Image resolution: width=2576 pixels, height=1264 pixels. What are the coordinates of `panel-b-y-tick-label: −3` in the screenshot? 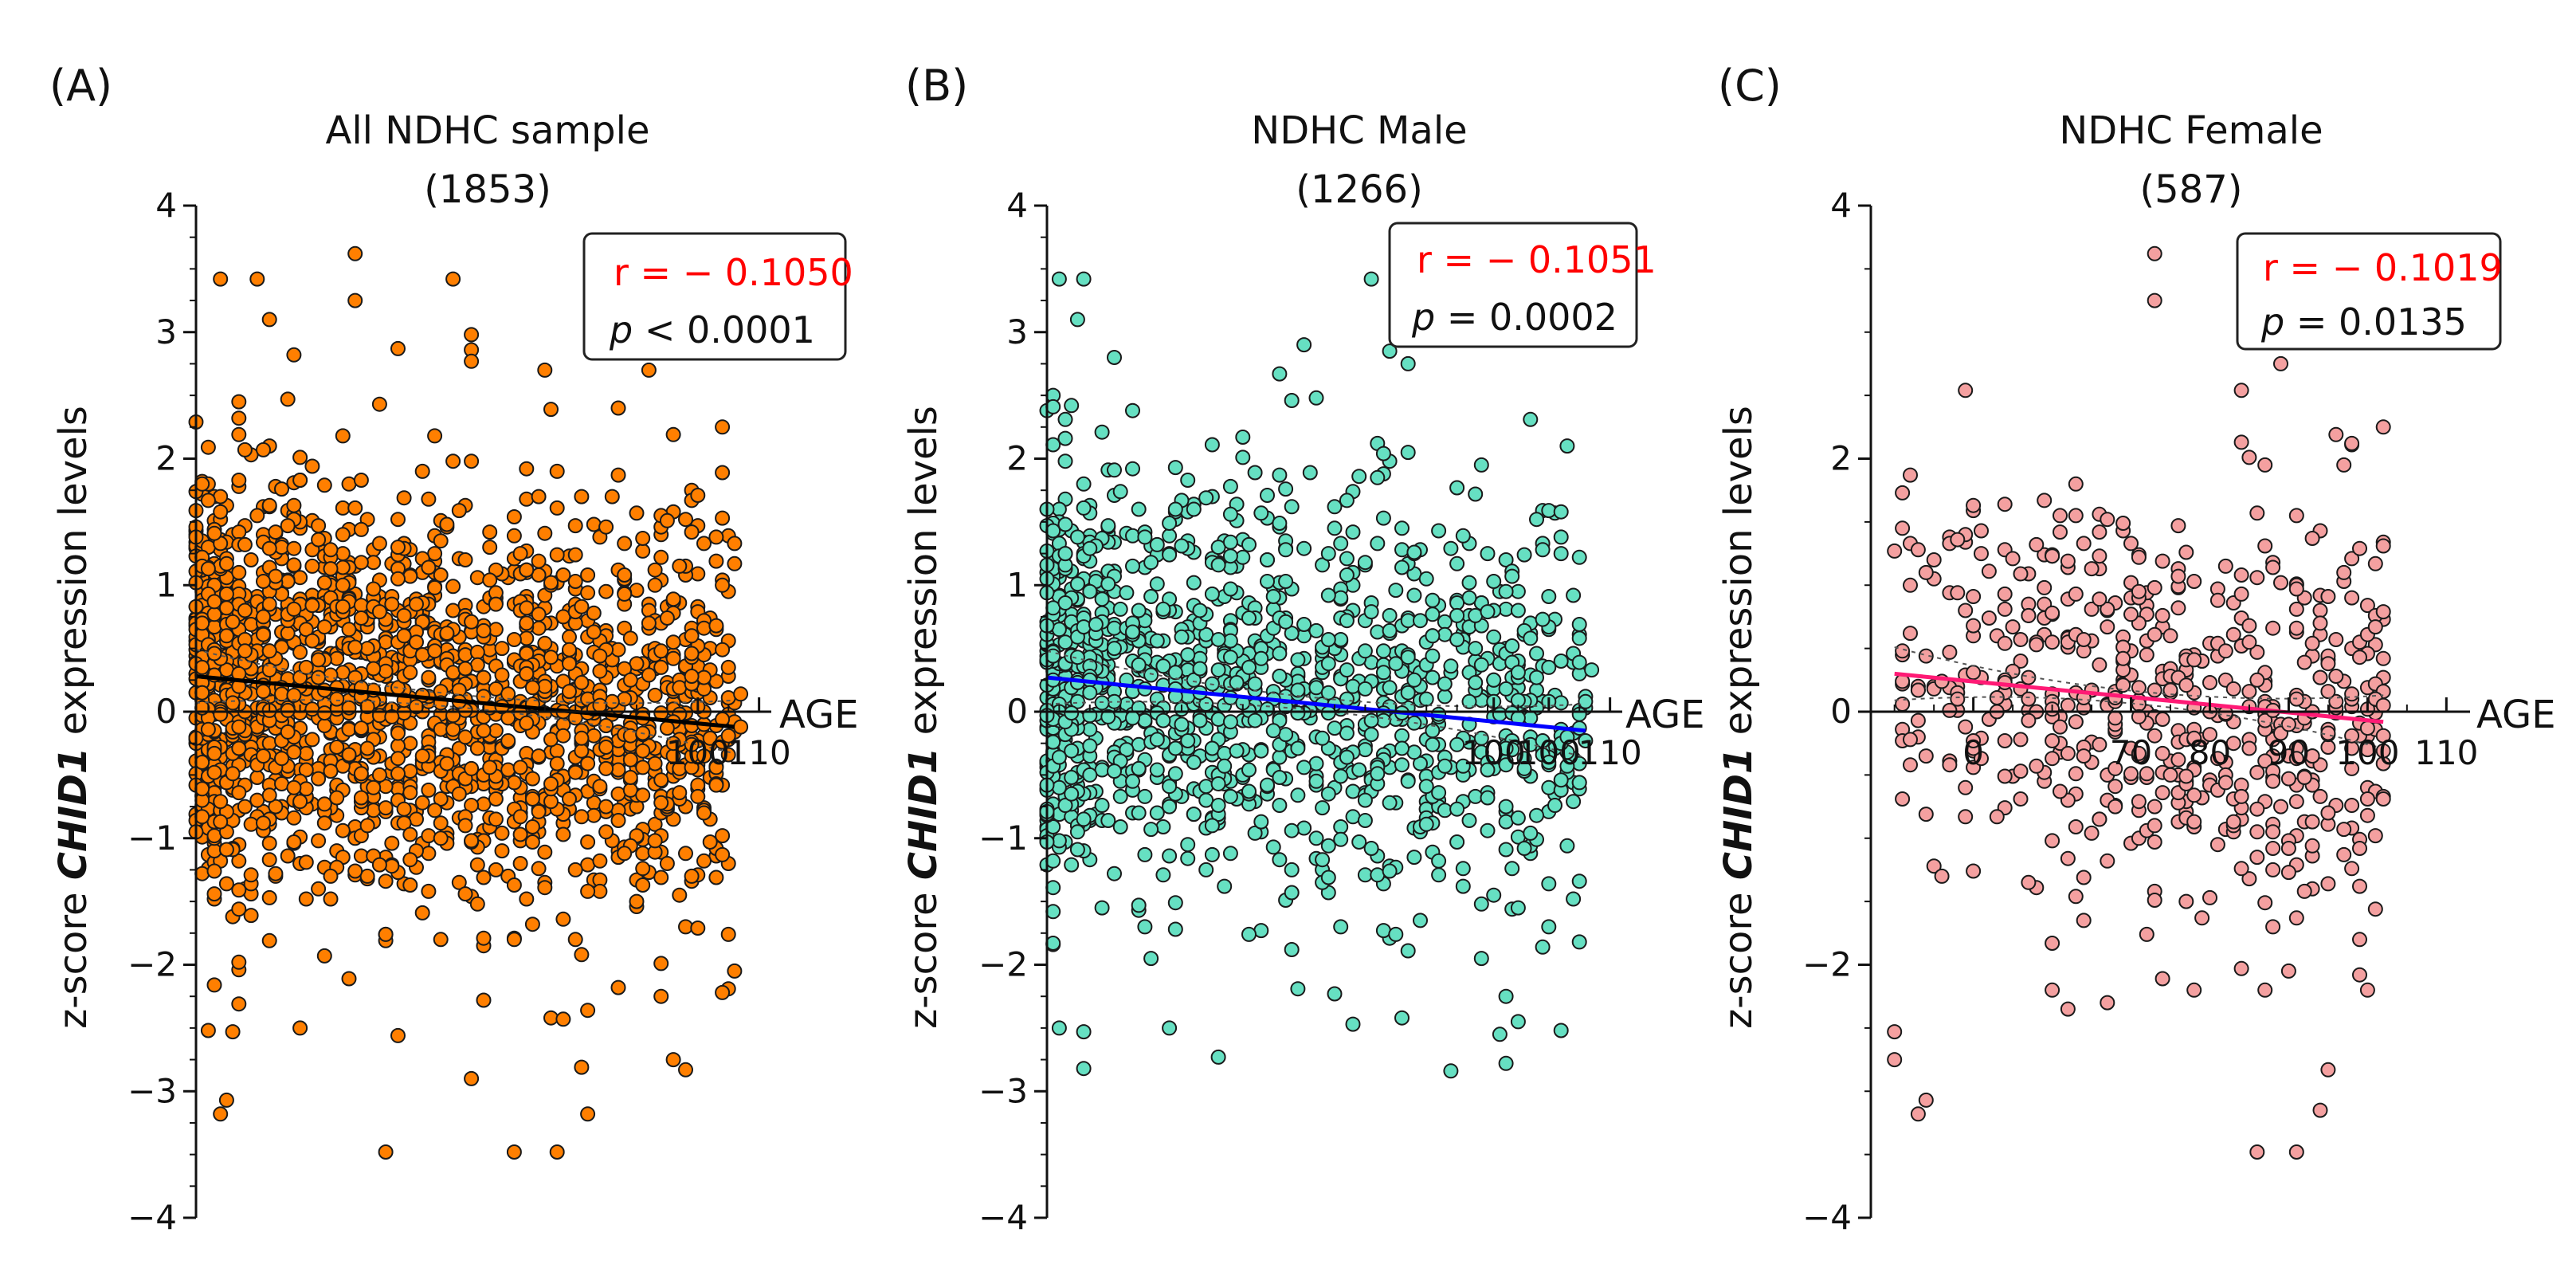 It's located at (1003, 1090).